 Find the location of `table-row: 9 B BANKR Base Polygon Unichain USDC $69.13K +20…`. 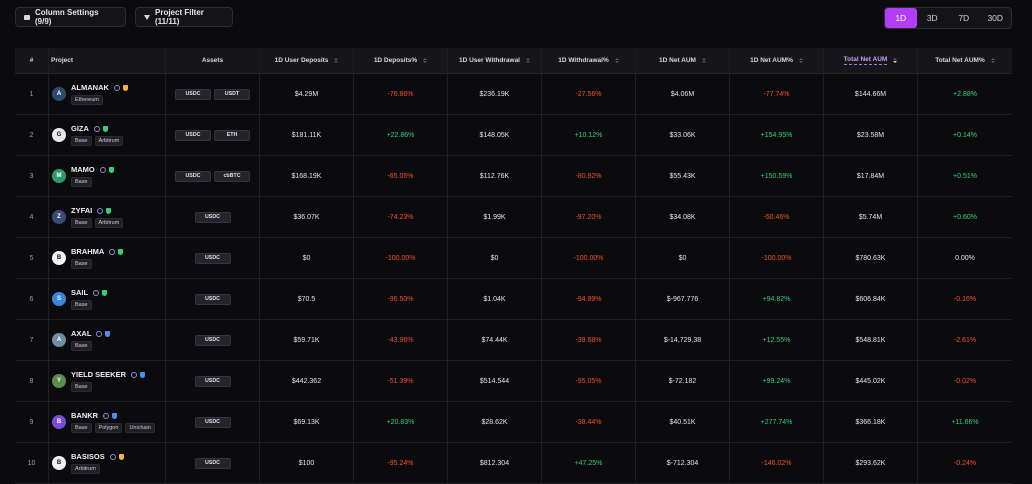

table-row: 9 B BANKR Base Polygon Unichain USDC $69.13K +20… is located at coordinates (513, 422).